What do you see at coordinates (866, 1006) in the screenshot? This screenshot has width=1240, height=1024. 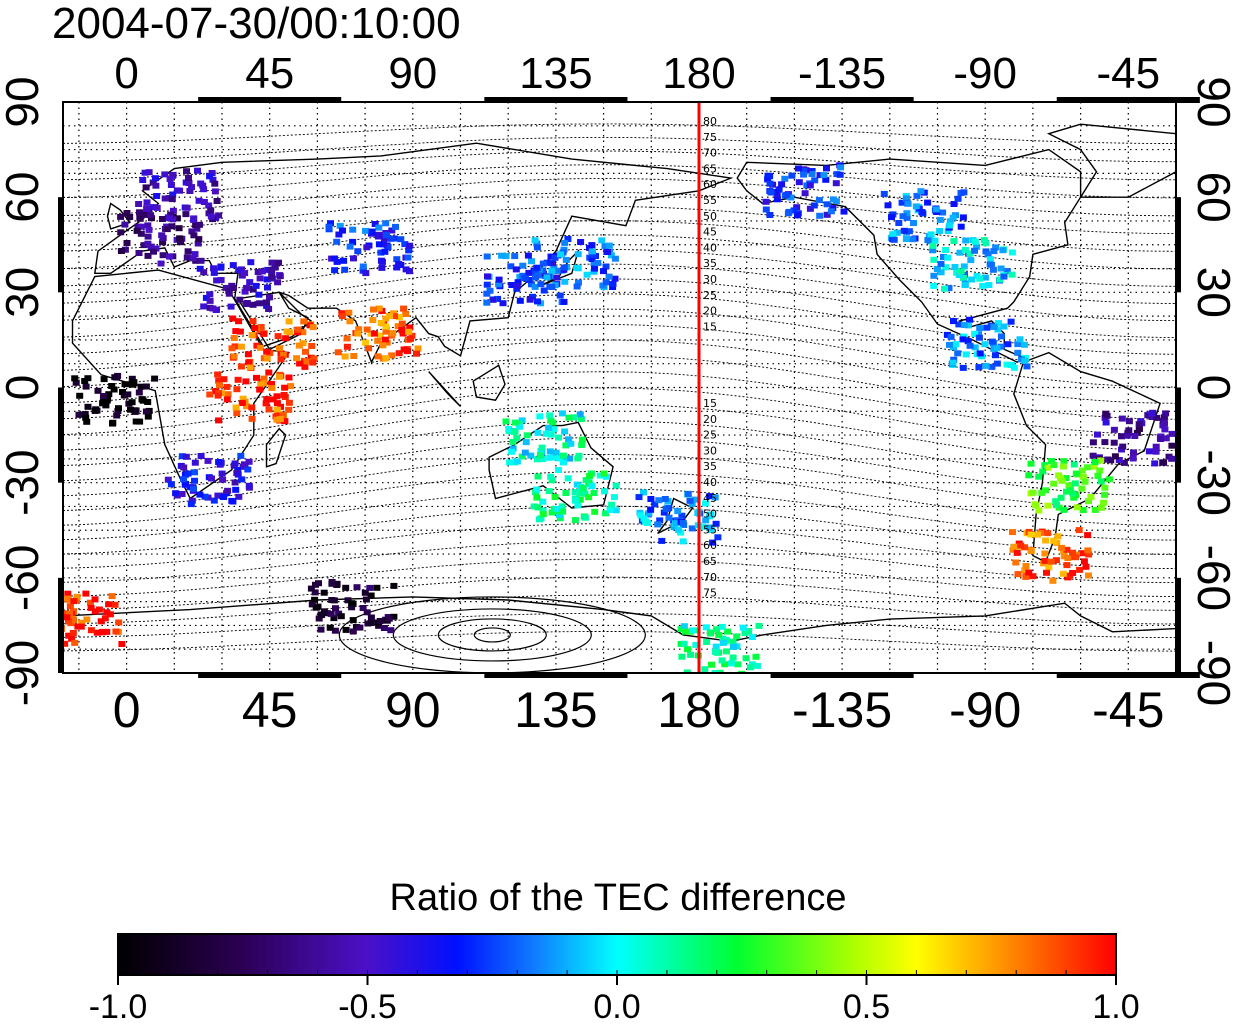 I see `colorbar-tick-label: 0.5` at bounding box center [866, 1006].